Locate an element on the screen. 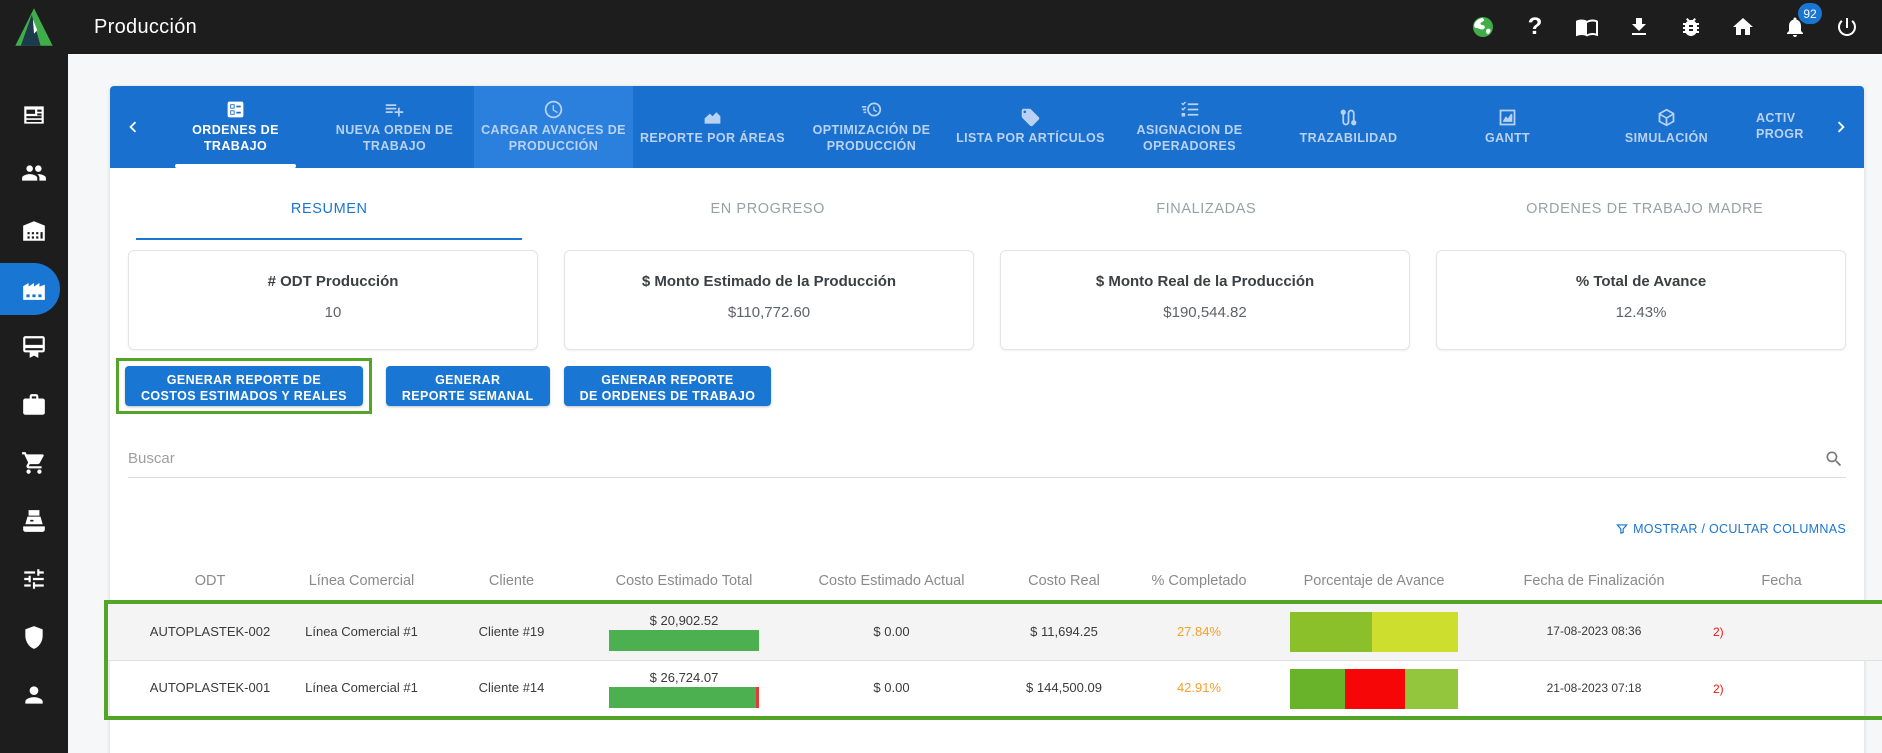 Image resolution: width=1882 pixels, height=753 pixels. chevron-right-icon is located at coordinates (1841, 127).